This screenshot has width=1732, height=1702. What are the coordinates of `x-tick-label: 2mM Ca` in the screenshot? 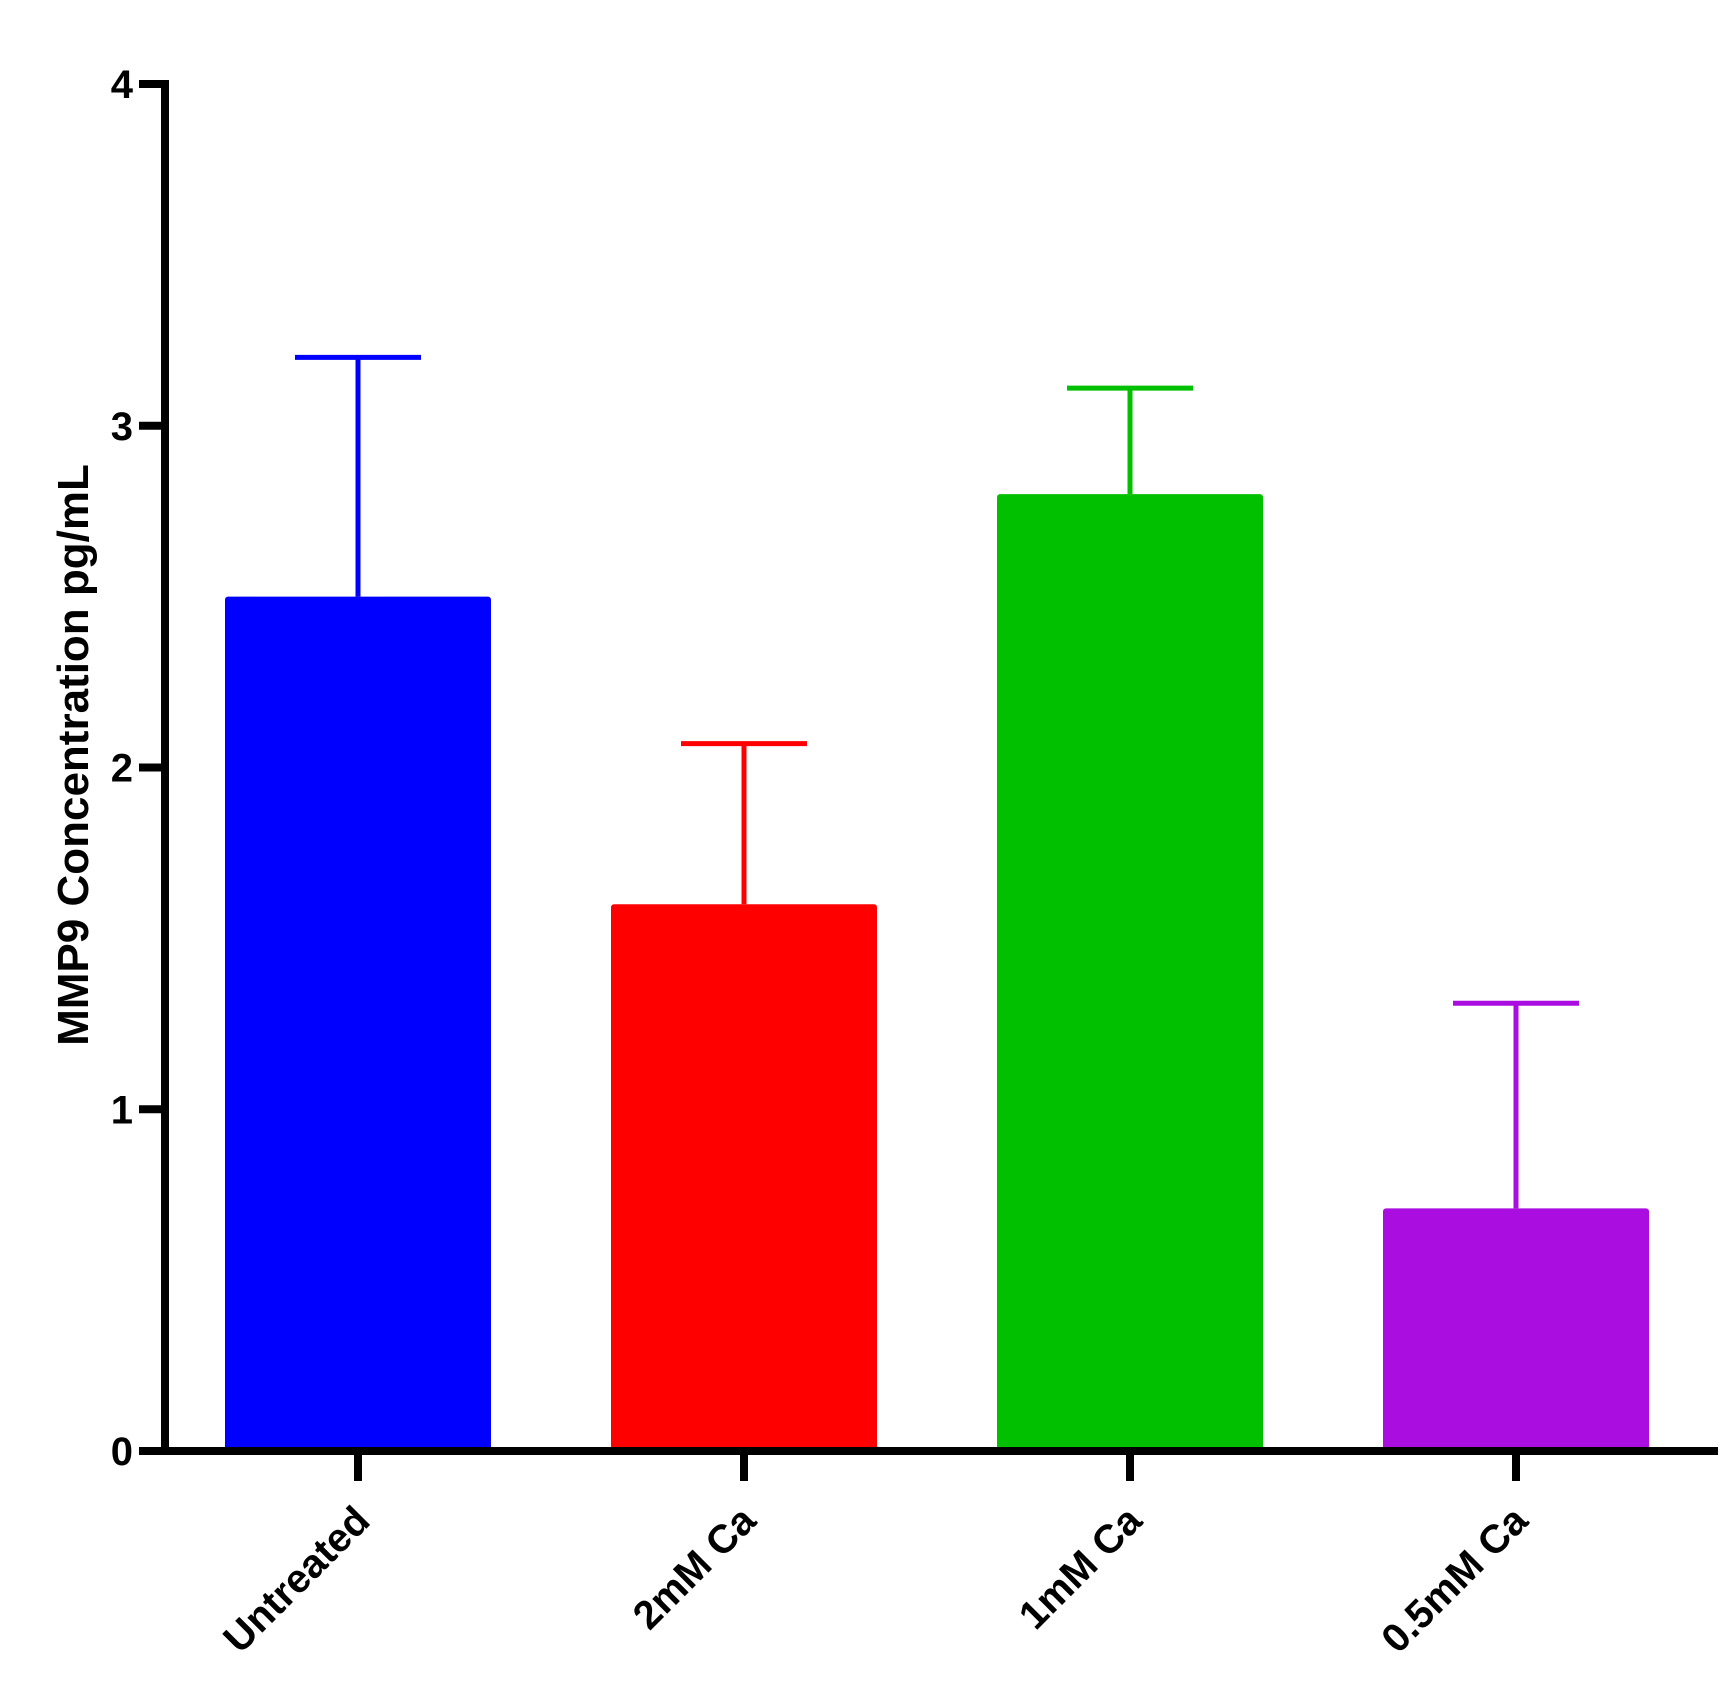 It's located at (695, 1568).